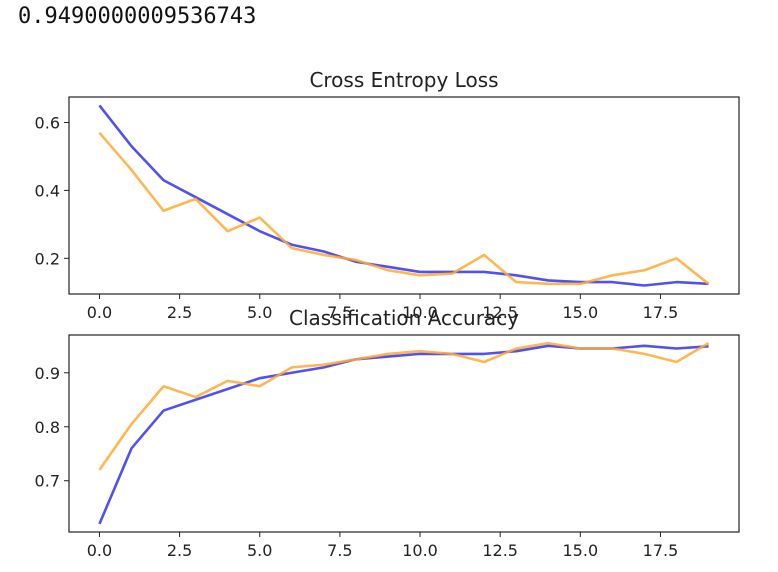  What do you see at coordinates (47, 481) in the screenshot?
I see `accuracy-chart-y-tick-label: 0.7` at bounding box center [47, 481].